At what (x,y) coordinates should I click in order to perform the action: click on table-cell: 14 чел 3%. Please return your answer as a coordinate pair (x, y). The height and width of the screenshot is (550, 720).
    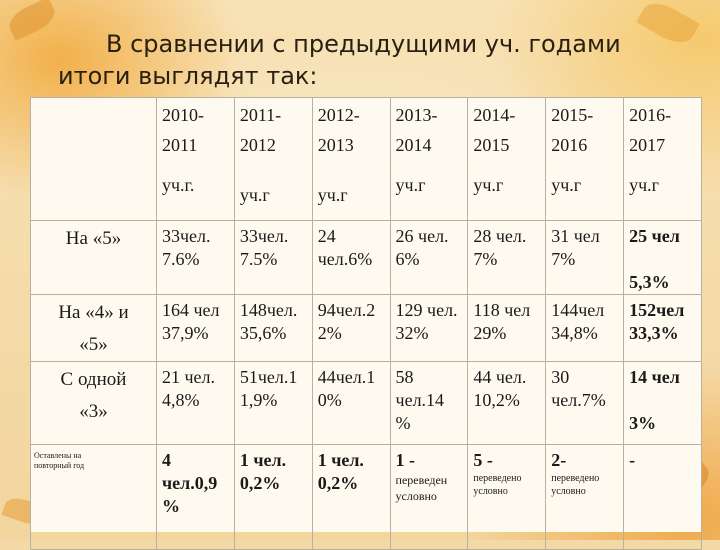
    Looking at the image, I should click on (662, 403).